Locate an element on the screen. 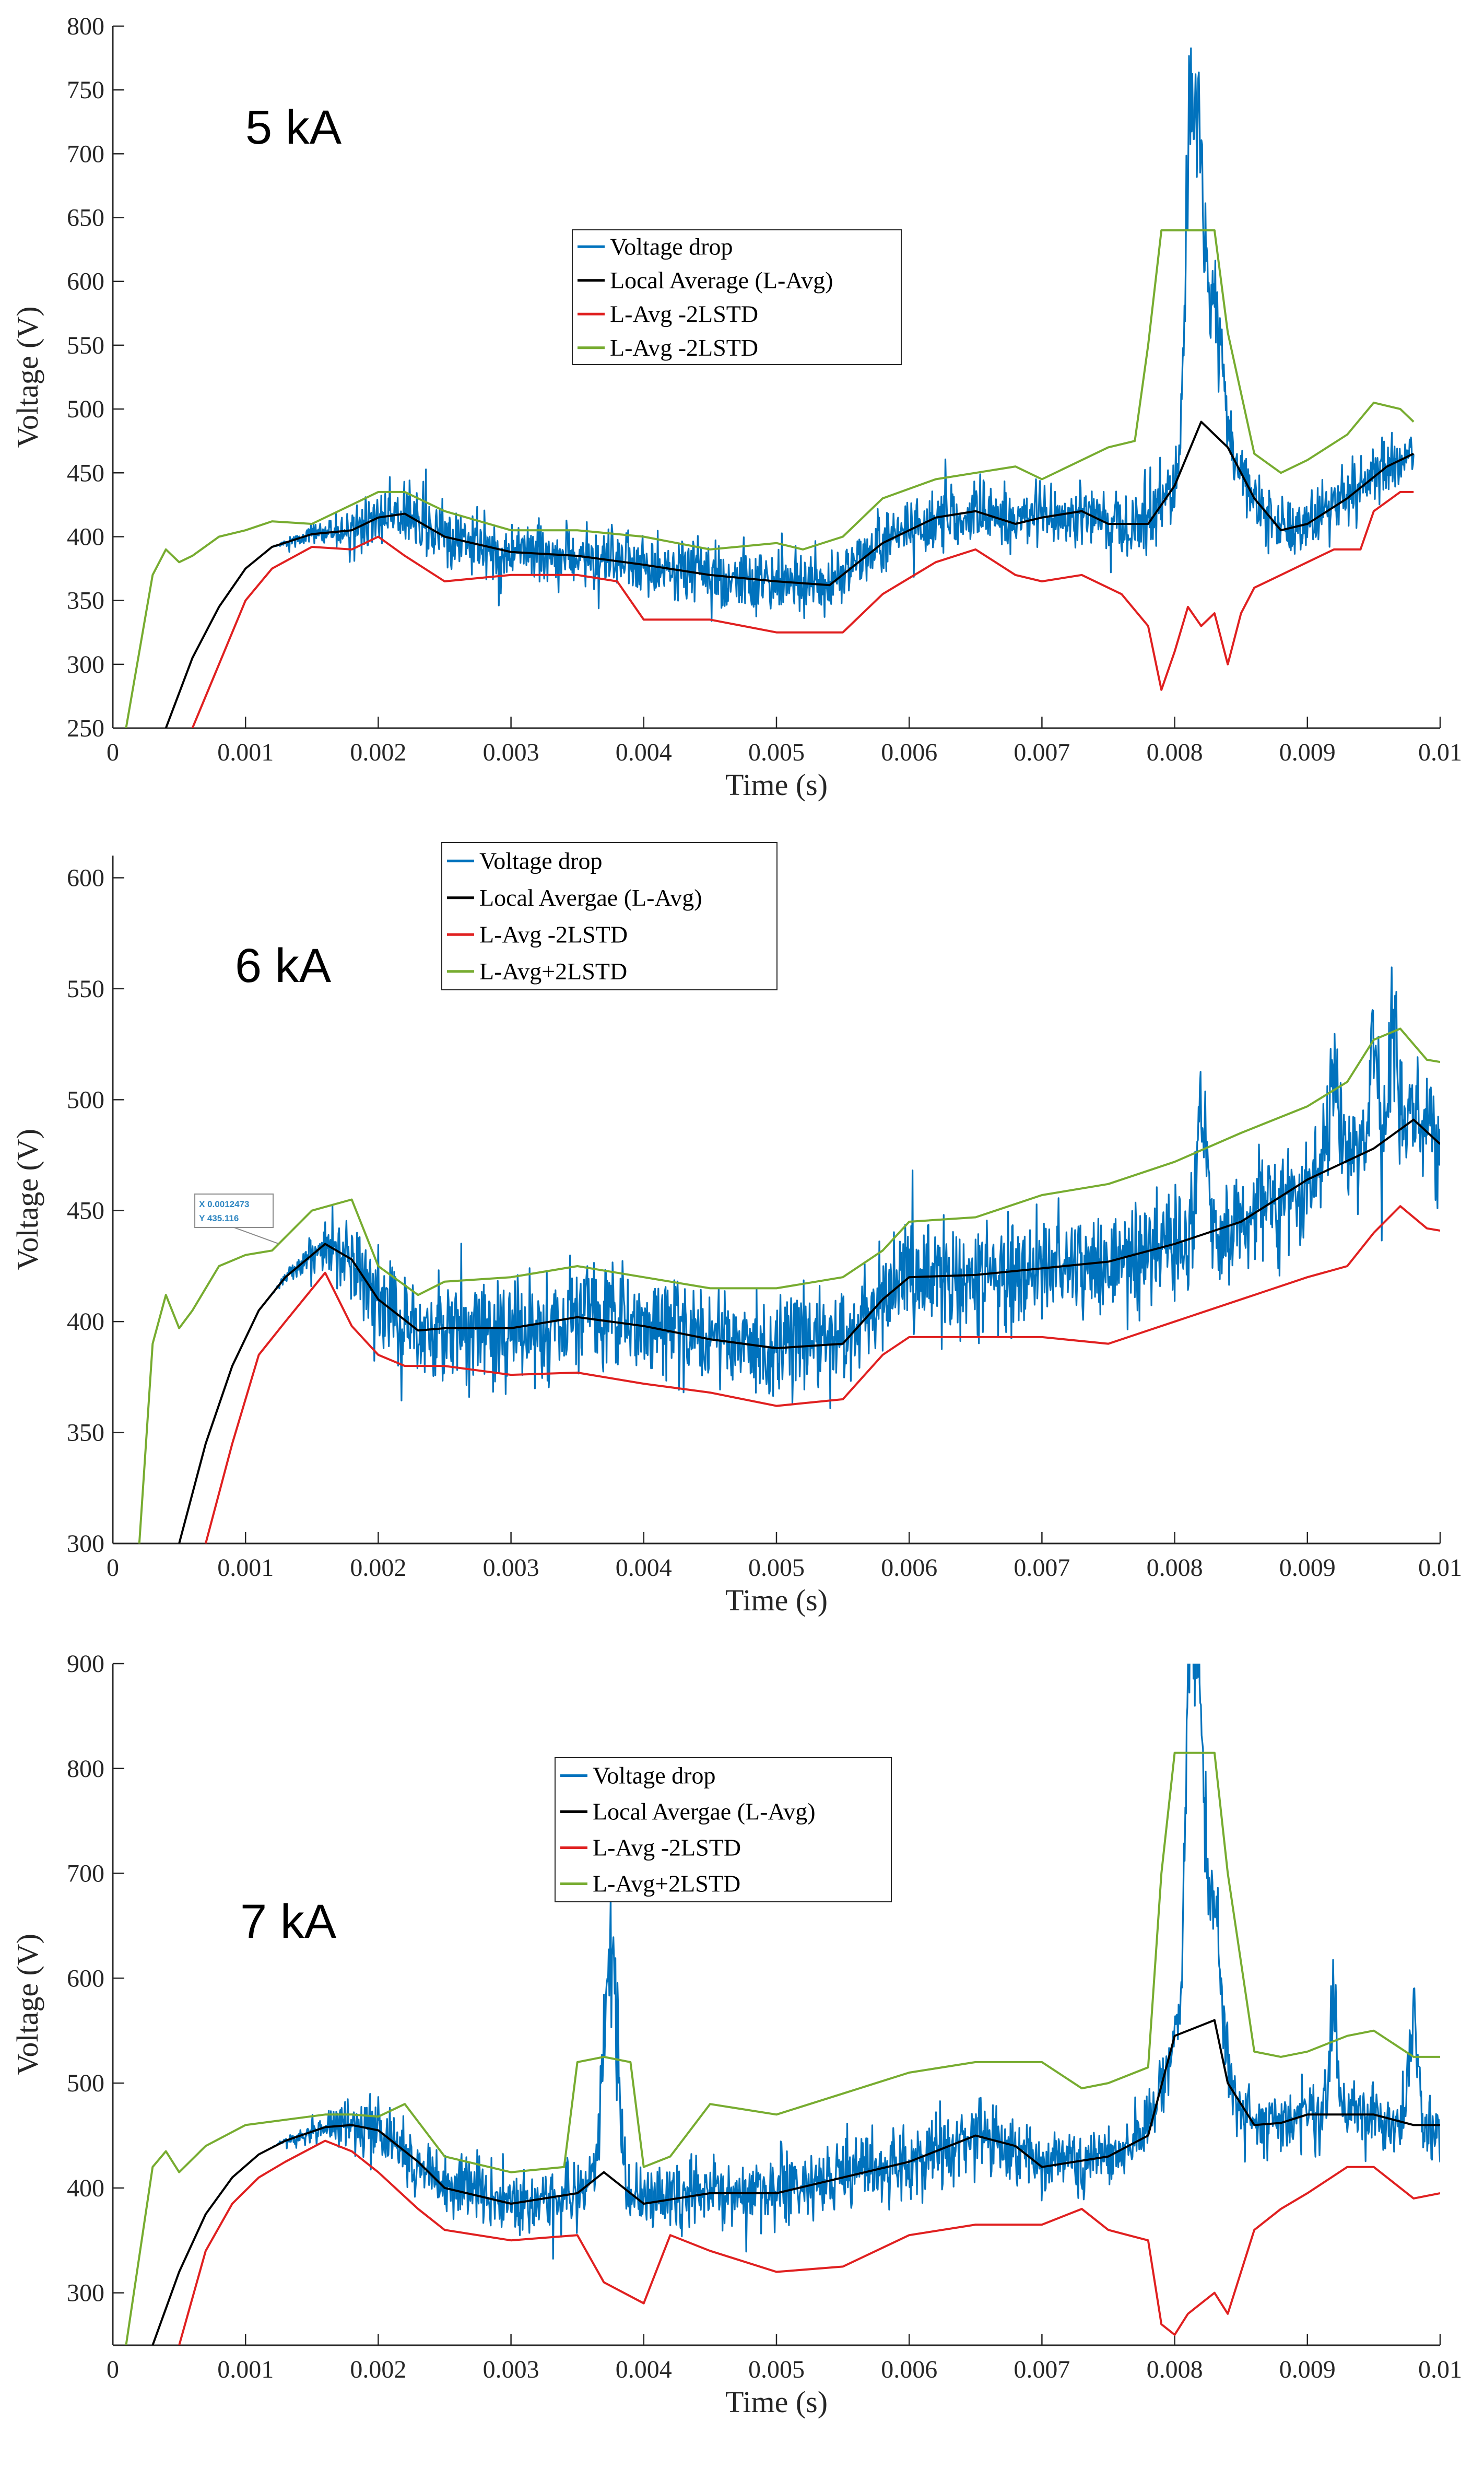 Image resolution: width=1484 pixels, height=2468 pixels. y-tick-label: 750 is located at coordinates (85, 90).